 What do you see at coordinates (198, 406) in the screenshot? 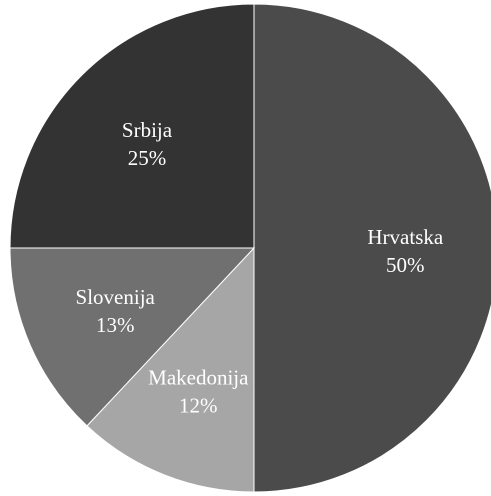
I see `pie-label-value: 12%` at bounding box center [198, 406].